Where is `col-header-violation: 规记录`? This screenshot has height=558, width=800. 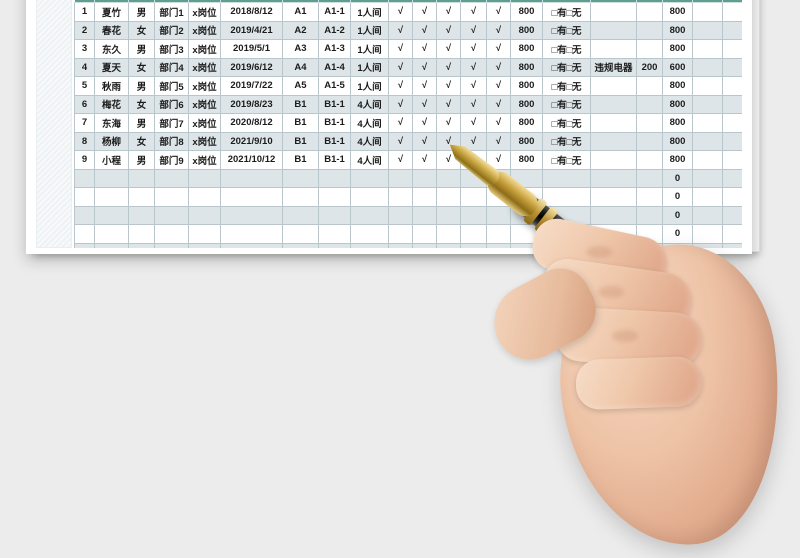
col-header-violation: 规记录 is located at coordinates (566, 1).